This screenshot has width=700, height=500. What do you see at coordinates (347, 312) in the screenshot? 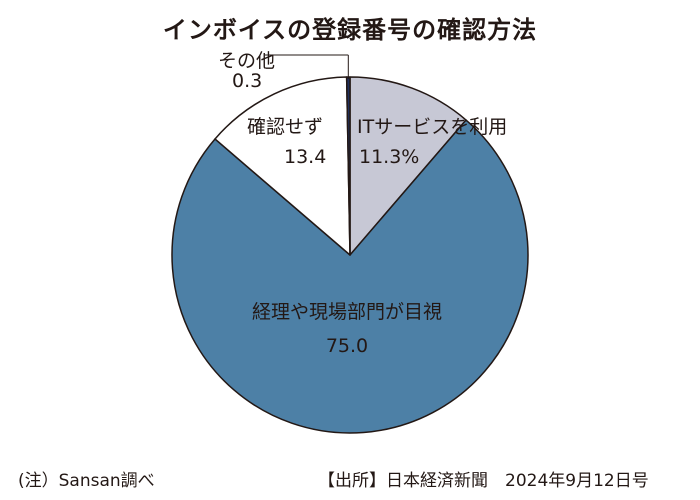
I see `slice-label-visual: 経理や現場部門が目視` at bounding box center [347, 312].